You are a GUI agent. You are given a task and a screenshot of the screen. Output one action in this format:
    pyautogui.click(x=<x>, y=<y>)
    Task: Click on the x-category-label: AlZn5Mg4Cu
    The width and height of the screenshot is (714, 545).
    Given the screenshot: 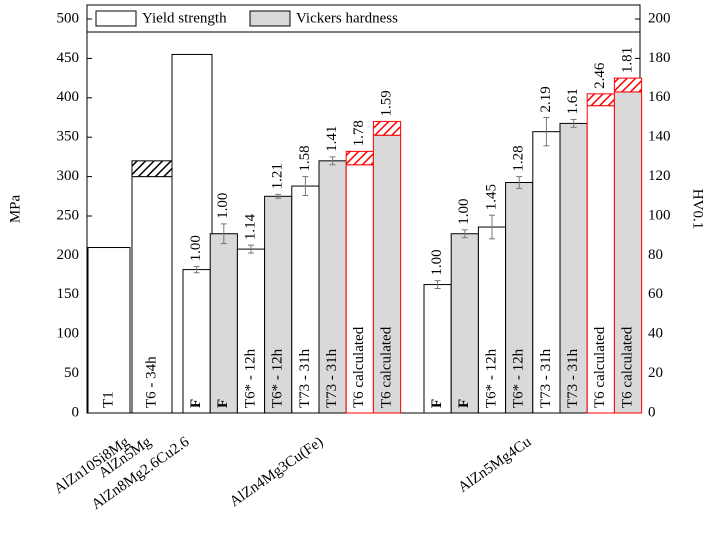 What is the action you would take?
    pyautogui.click(x=494, y=465)
    